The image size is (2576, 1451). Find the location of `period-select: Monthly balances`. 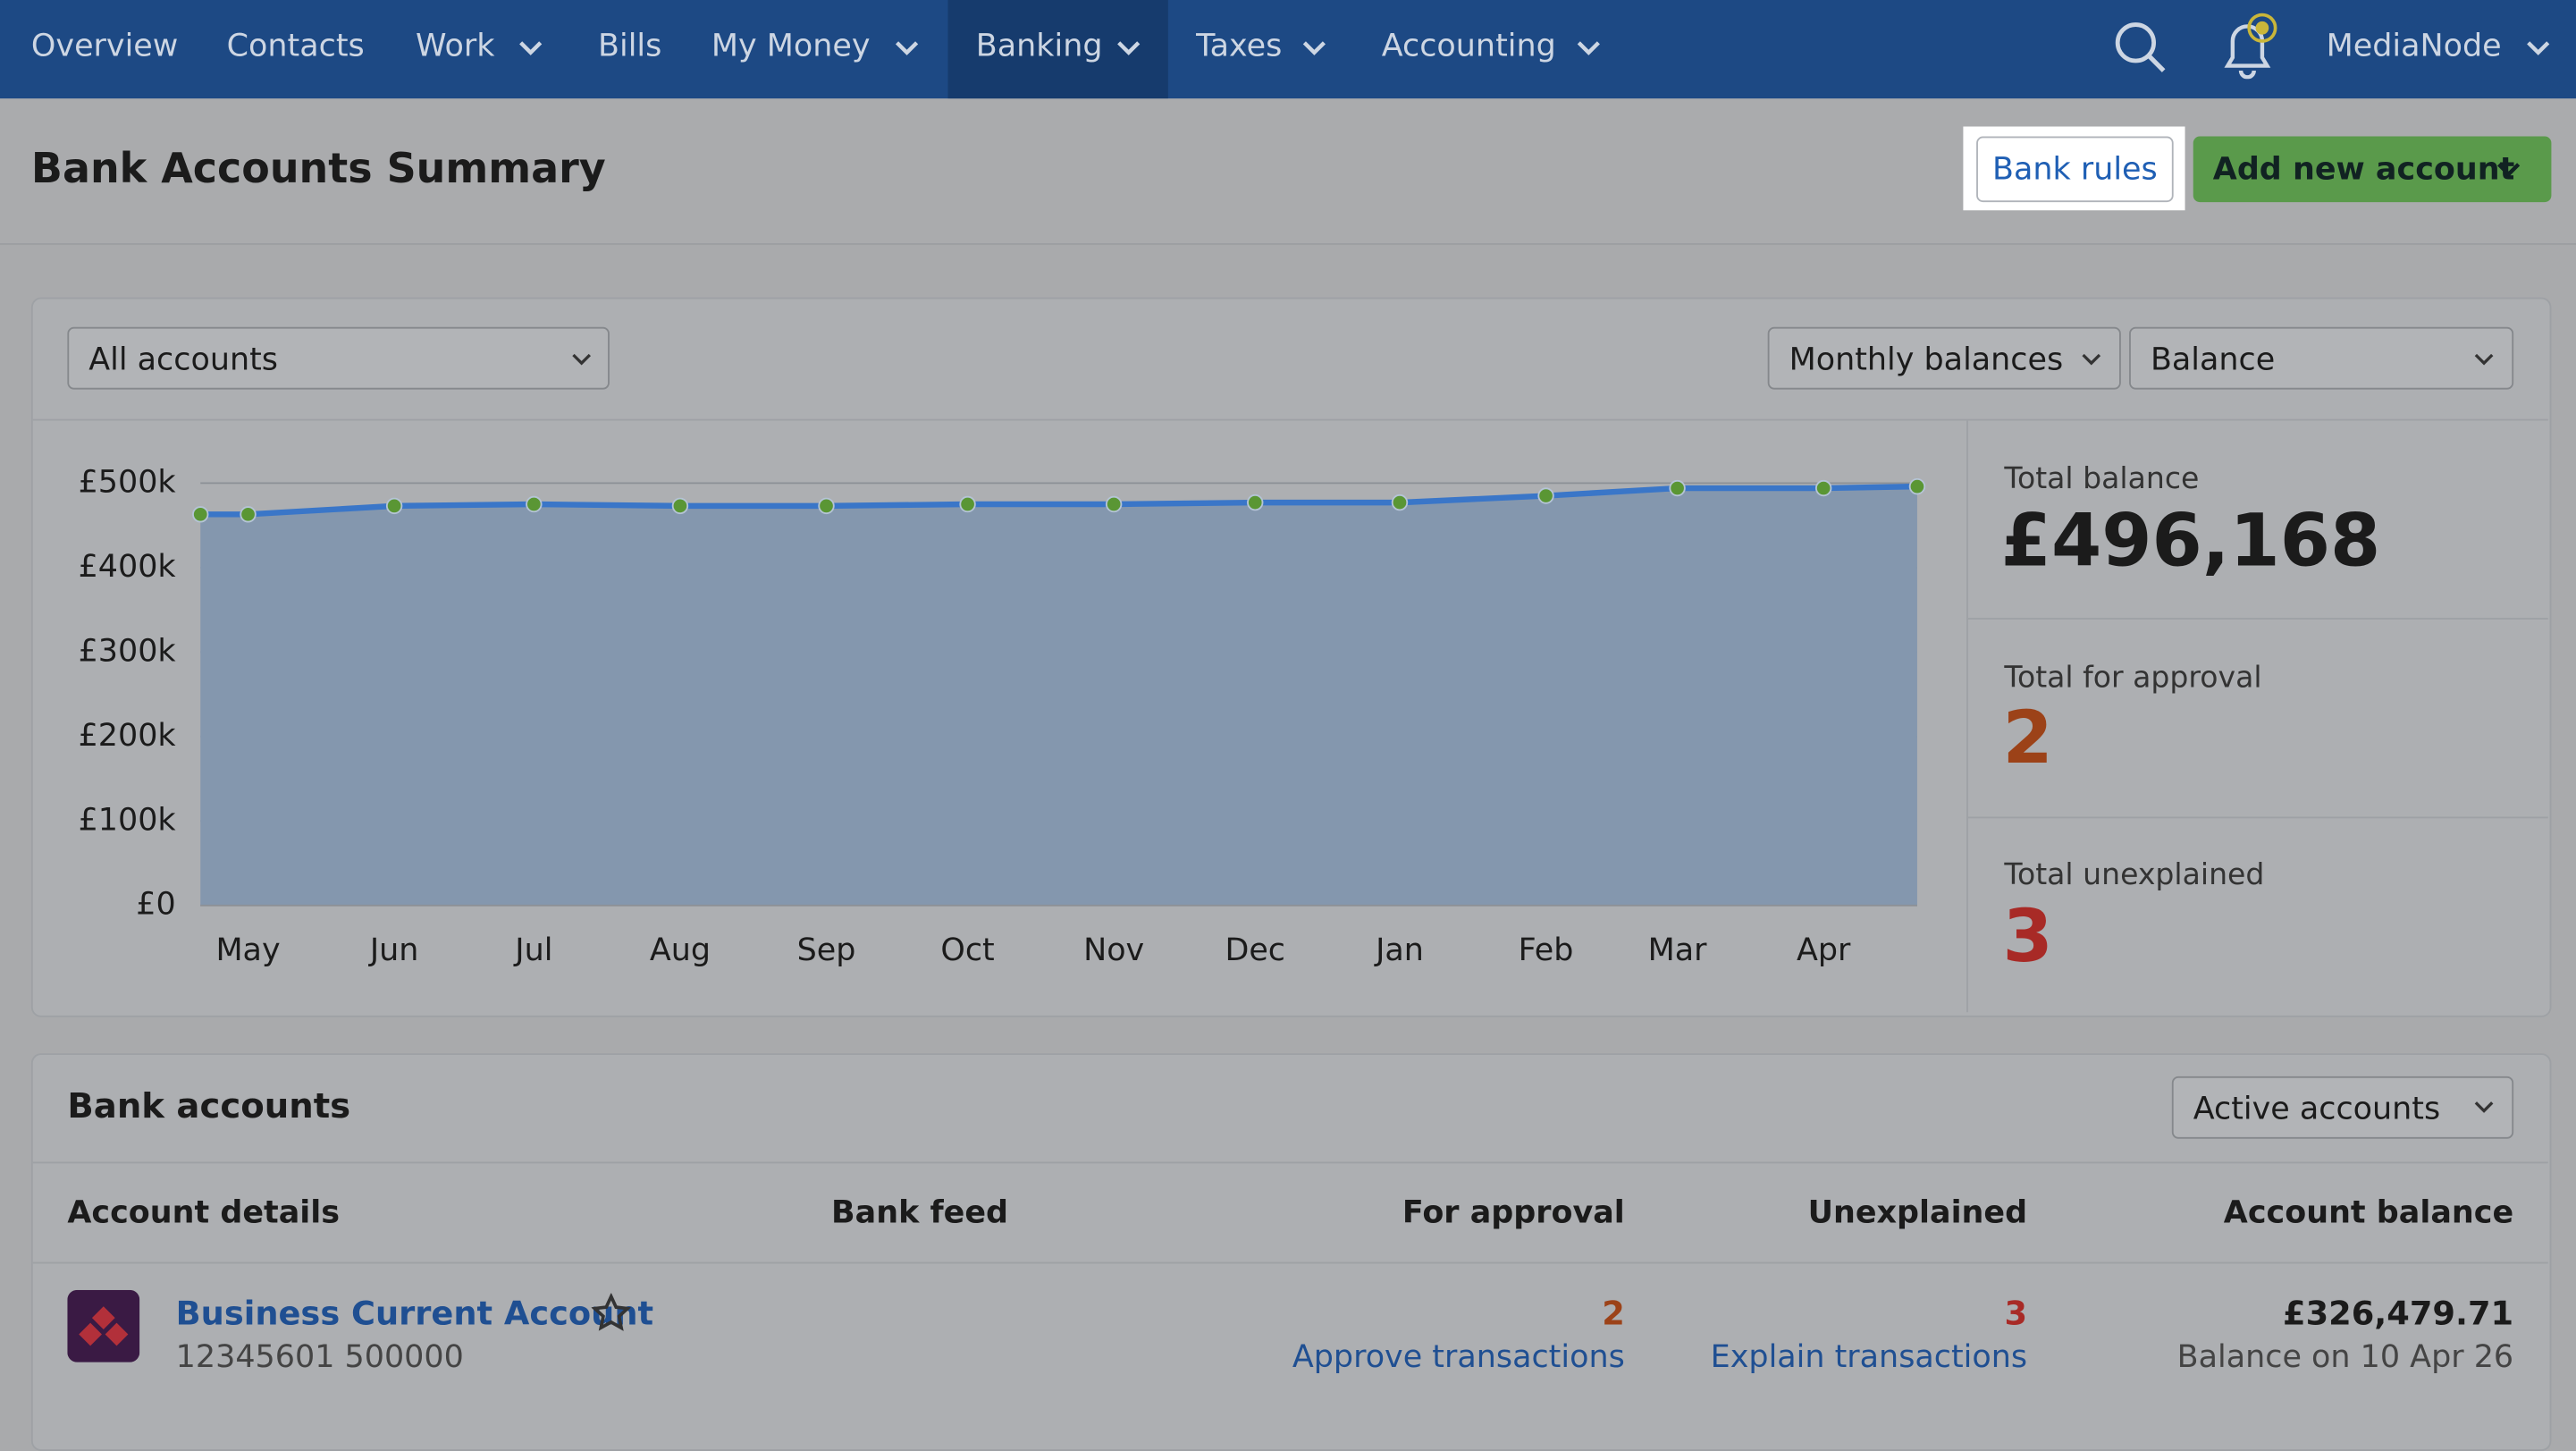

period-select: Monthly balances is located at coordinates (1944, 358).